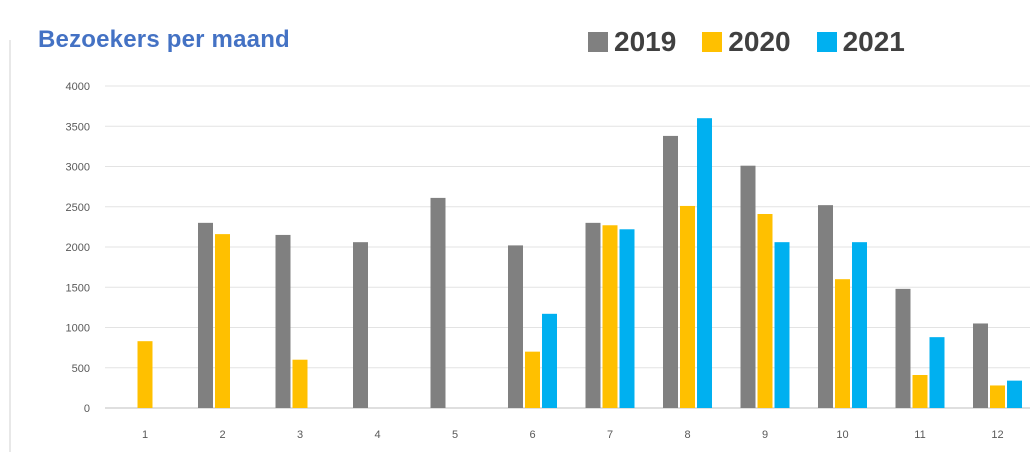 The image size is (1030, 452). What do you see at coordinates (300, 435) in the screenshot?
I see `x-tick-label: 3` at bounding box center [300, 435].